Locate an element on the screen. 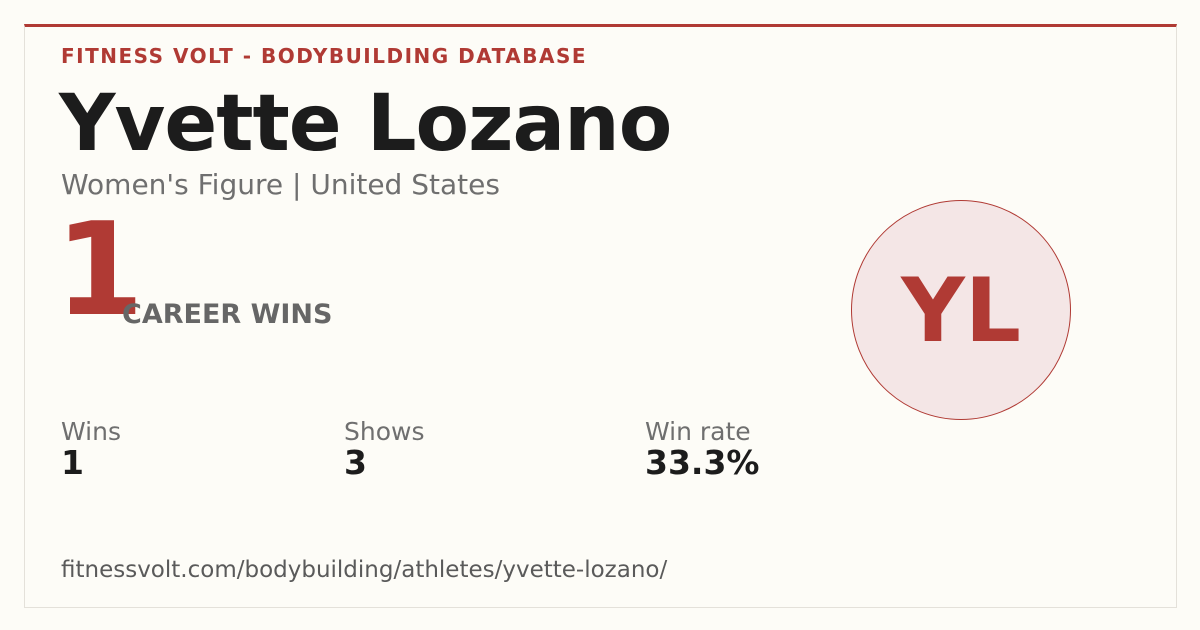 The image size is (1200, 630). stat-value: 33.3% is located at coordinates (702, 462).